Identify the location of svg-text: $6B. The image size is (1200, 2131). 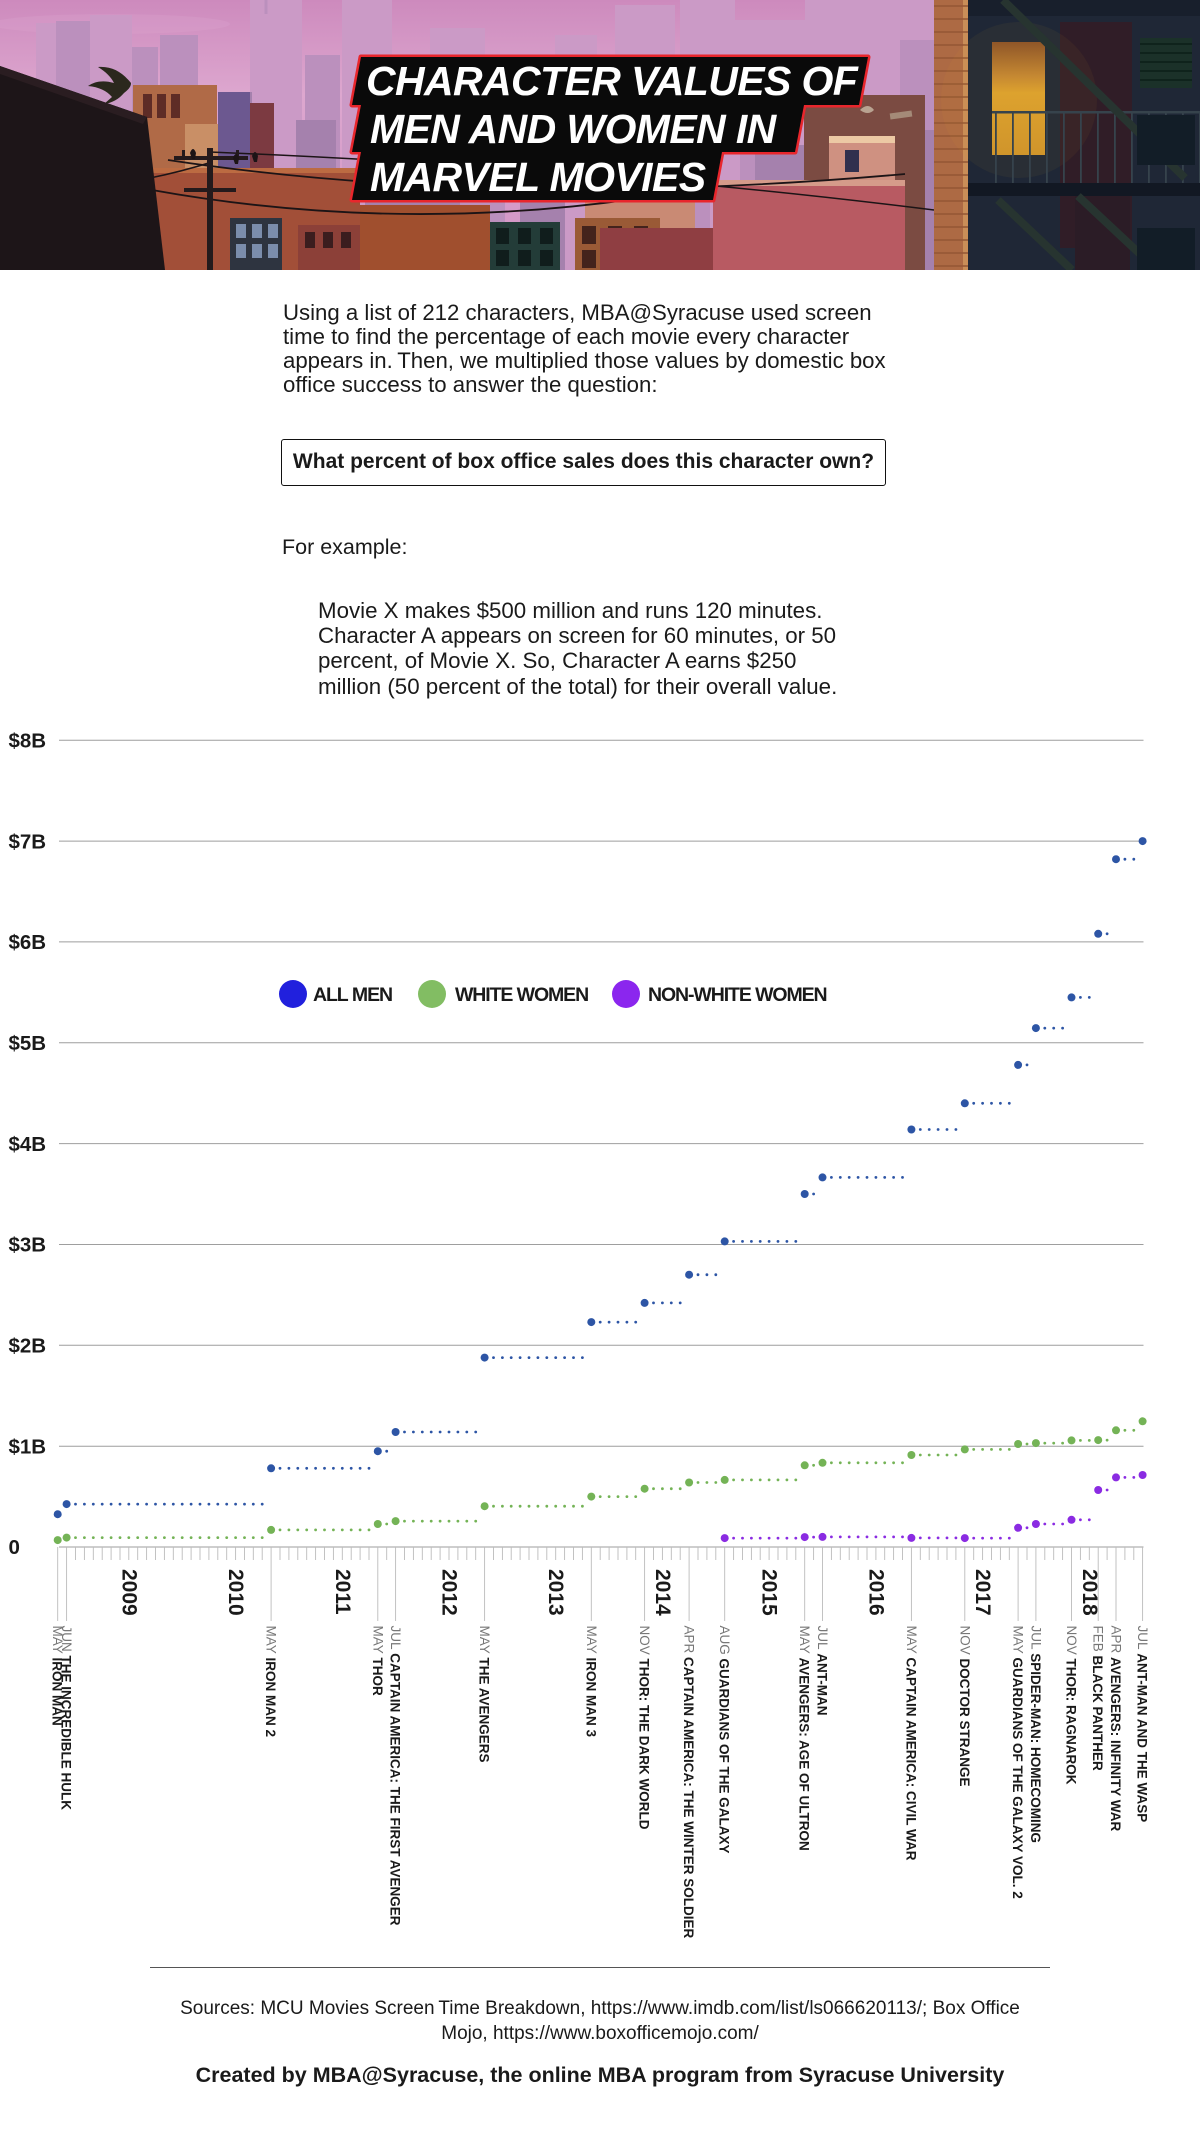
(28, 942).